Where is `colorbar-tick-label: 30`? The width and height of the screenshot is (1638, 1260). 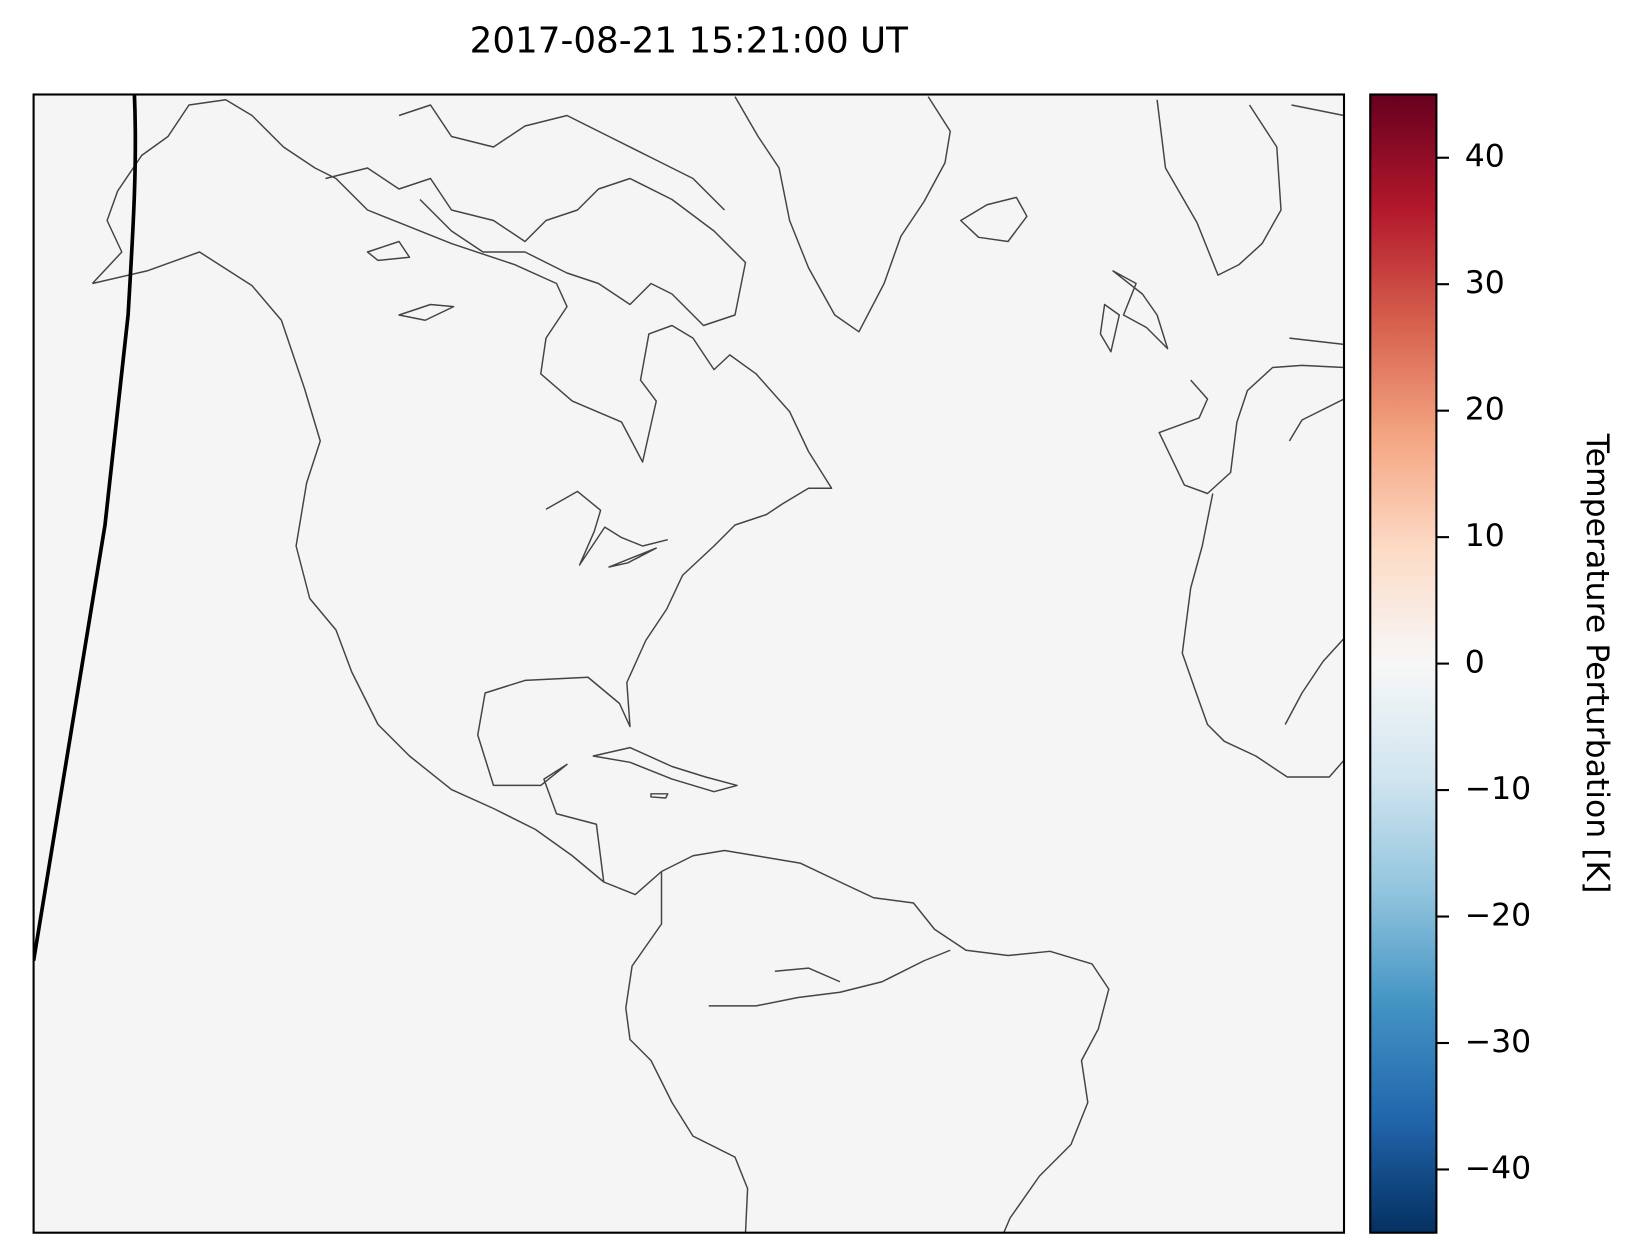 colorbar-tick-label: 30 is located at coordinates (1485, 283).